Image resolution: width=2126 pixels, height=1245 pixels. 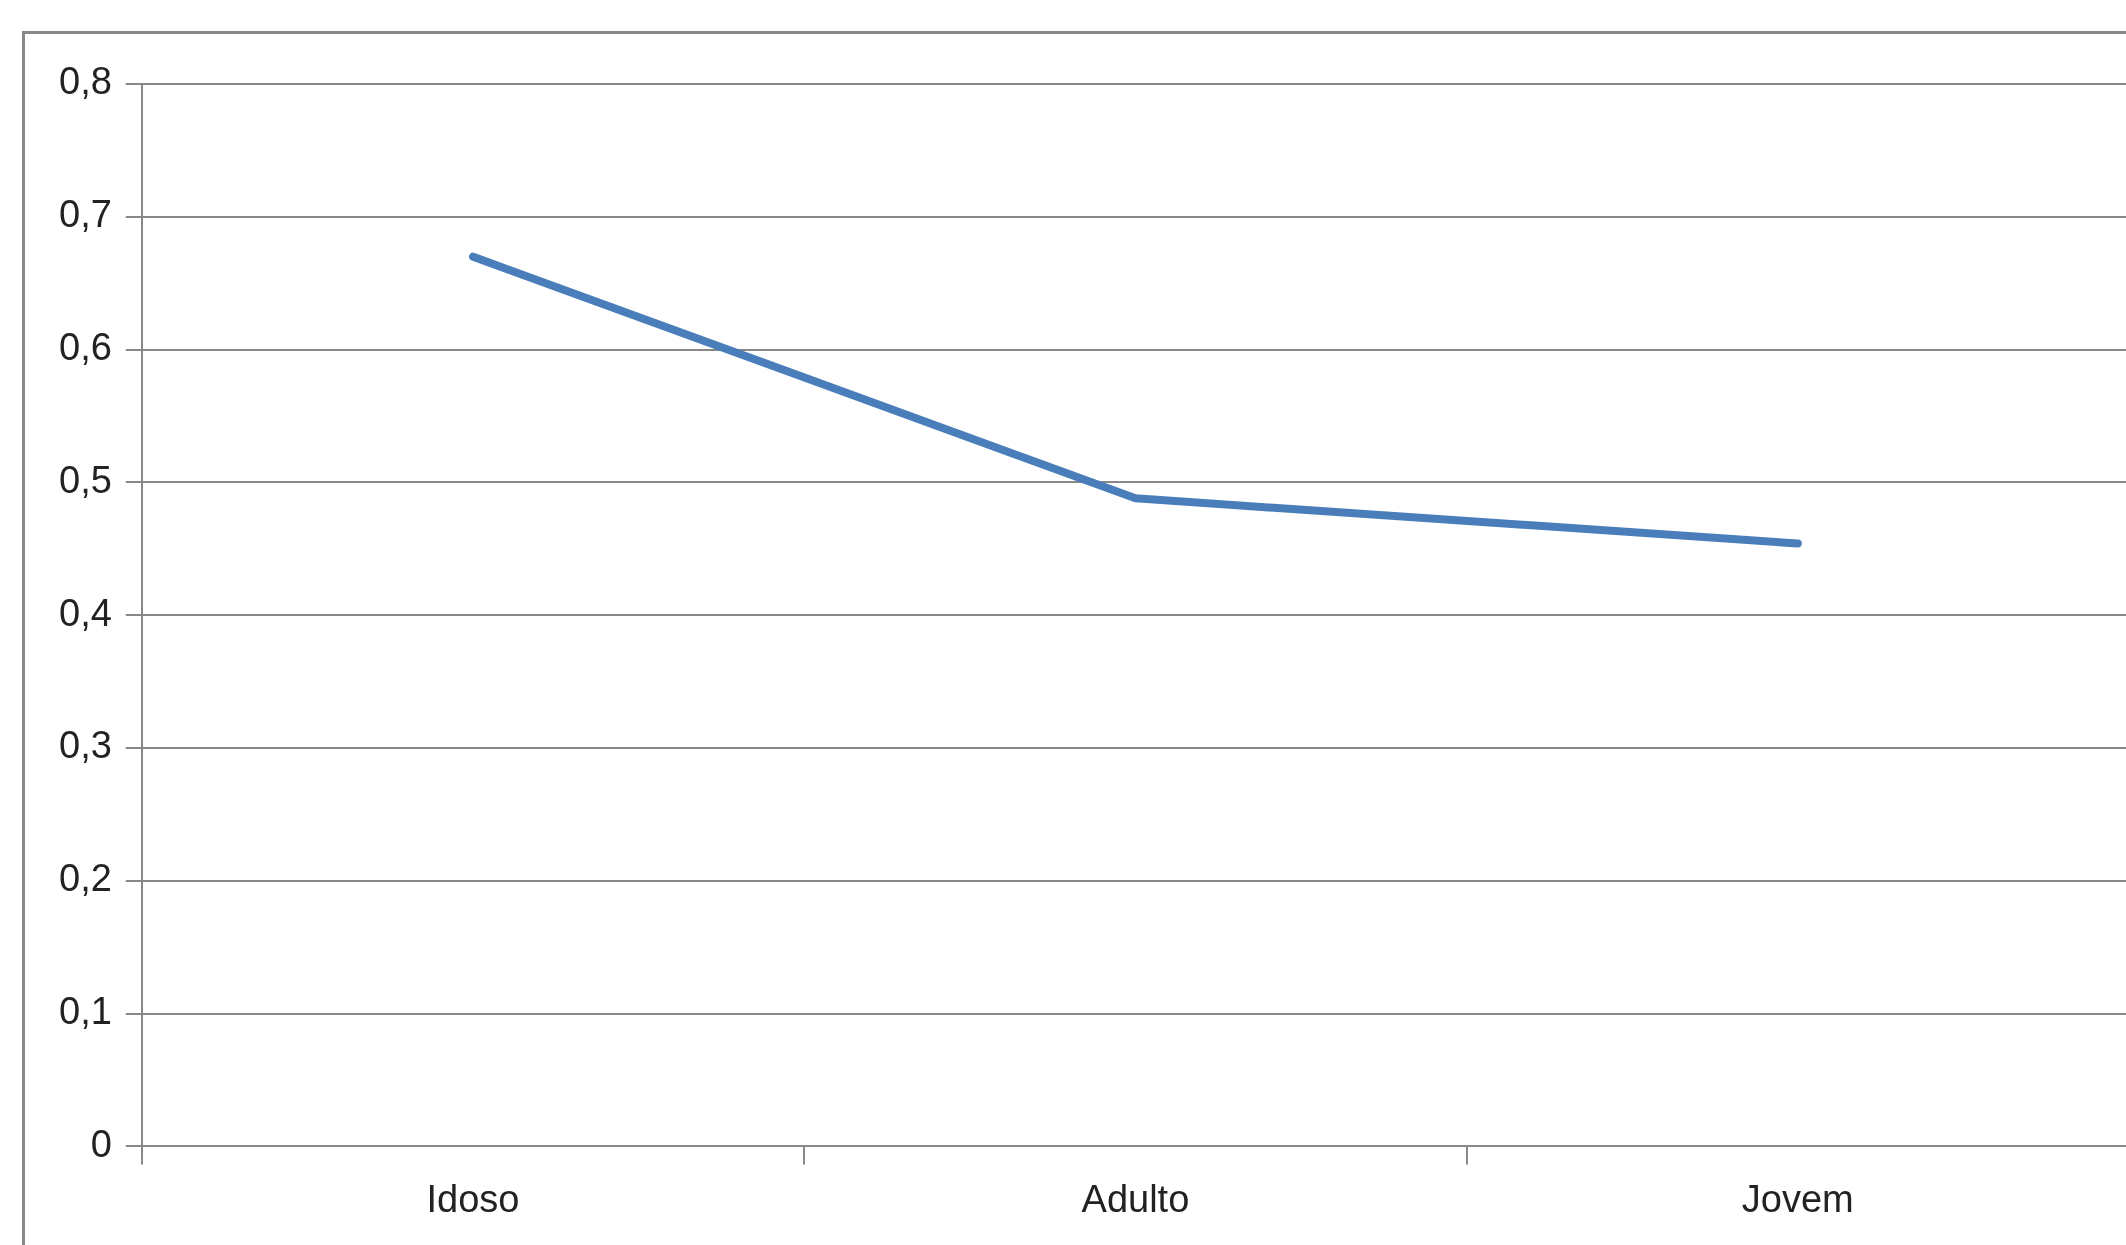 I want to click on x-tick-label: Idoso, so click(x=473, y=1198).